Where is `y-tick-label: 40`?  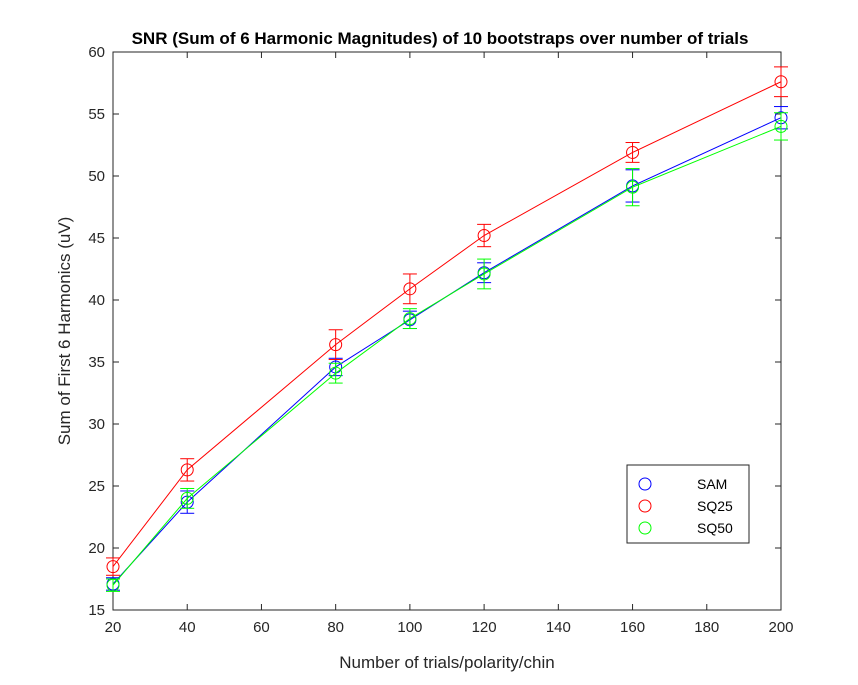 y-tick-label: 40 is located at coordinates (96, 300).